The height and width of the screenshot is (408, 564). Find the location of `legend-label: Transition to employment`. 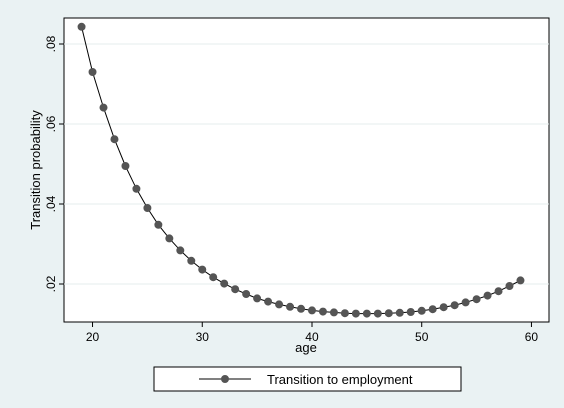

legend-label: Transition to employment is located at coordinates (340, 379).